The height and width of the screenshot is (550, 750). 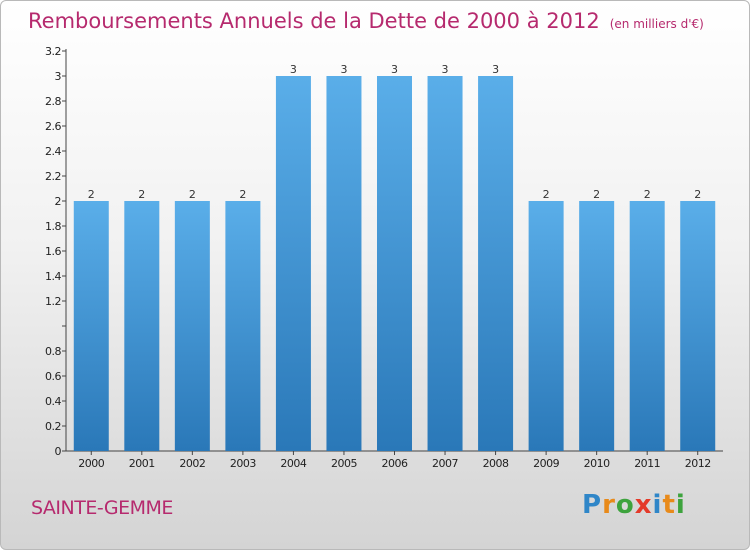 What do you see at coordinates (445, 463) in the screenshot?
I see `x-tick-label: 2007` at bounding box center [445, 463].